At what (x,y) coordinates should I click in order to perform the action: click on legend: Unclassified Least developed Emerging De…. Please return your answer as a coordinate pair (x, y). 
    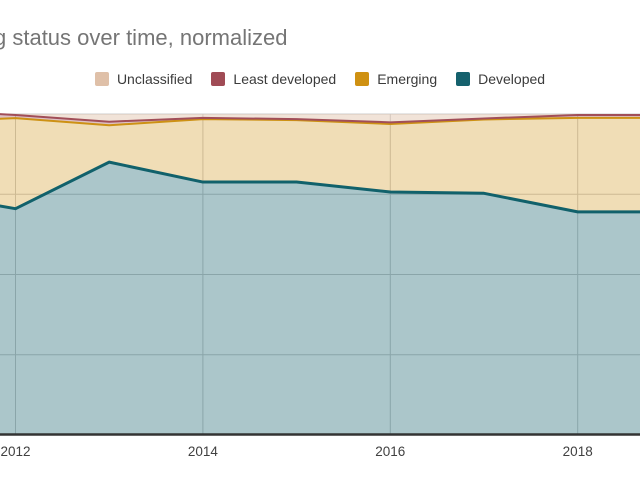
    Looking at the image, I should click on (320, 79).